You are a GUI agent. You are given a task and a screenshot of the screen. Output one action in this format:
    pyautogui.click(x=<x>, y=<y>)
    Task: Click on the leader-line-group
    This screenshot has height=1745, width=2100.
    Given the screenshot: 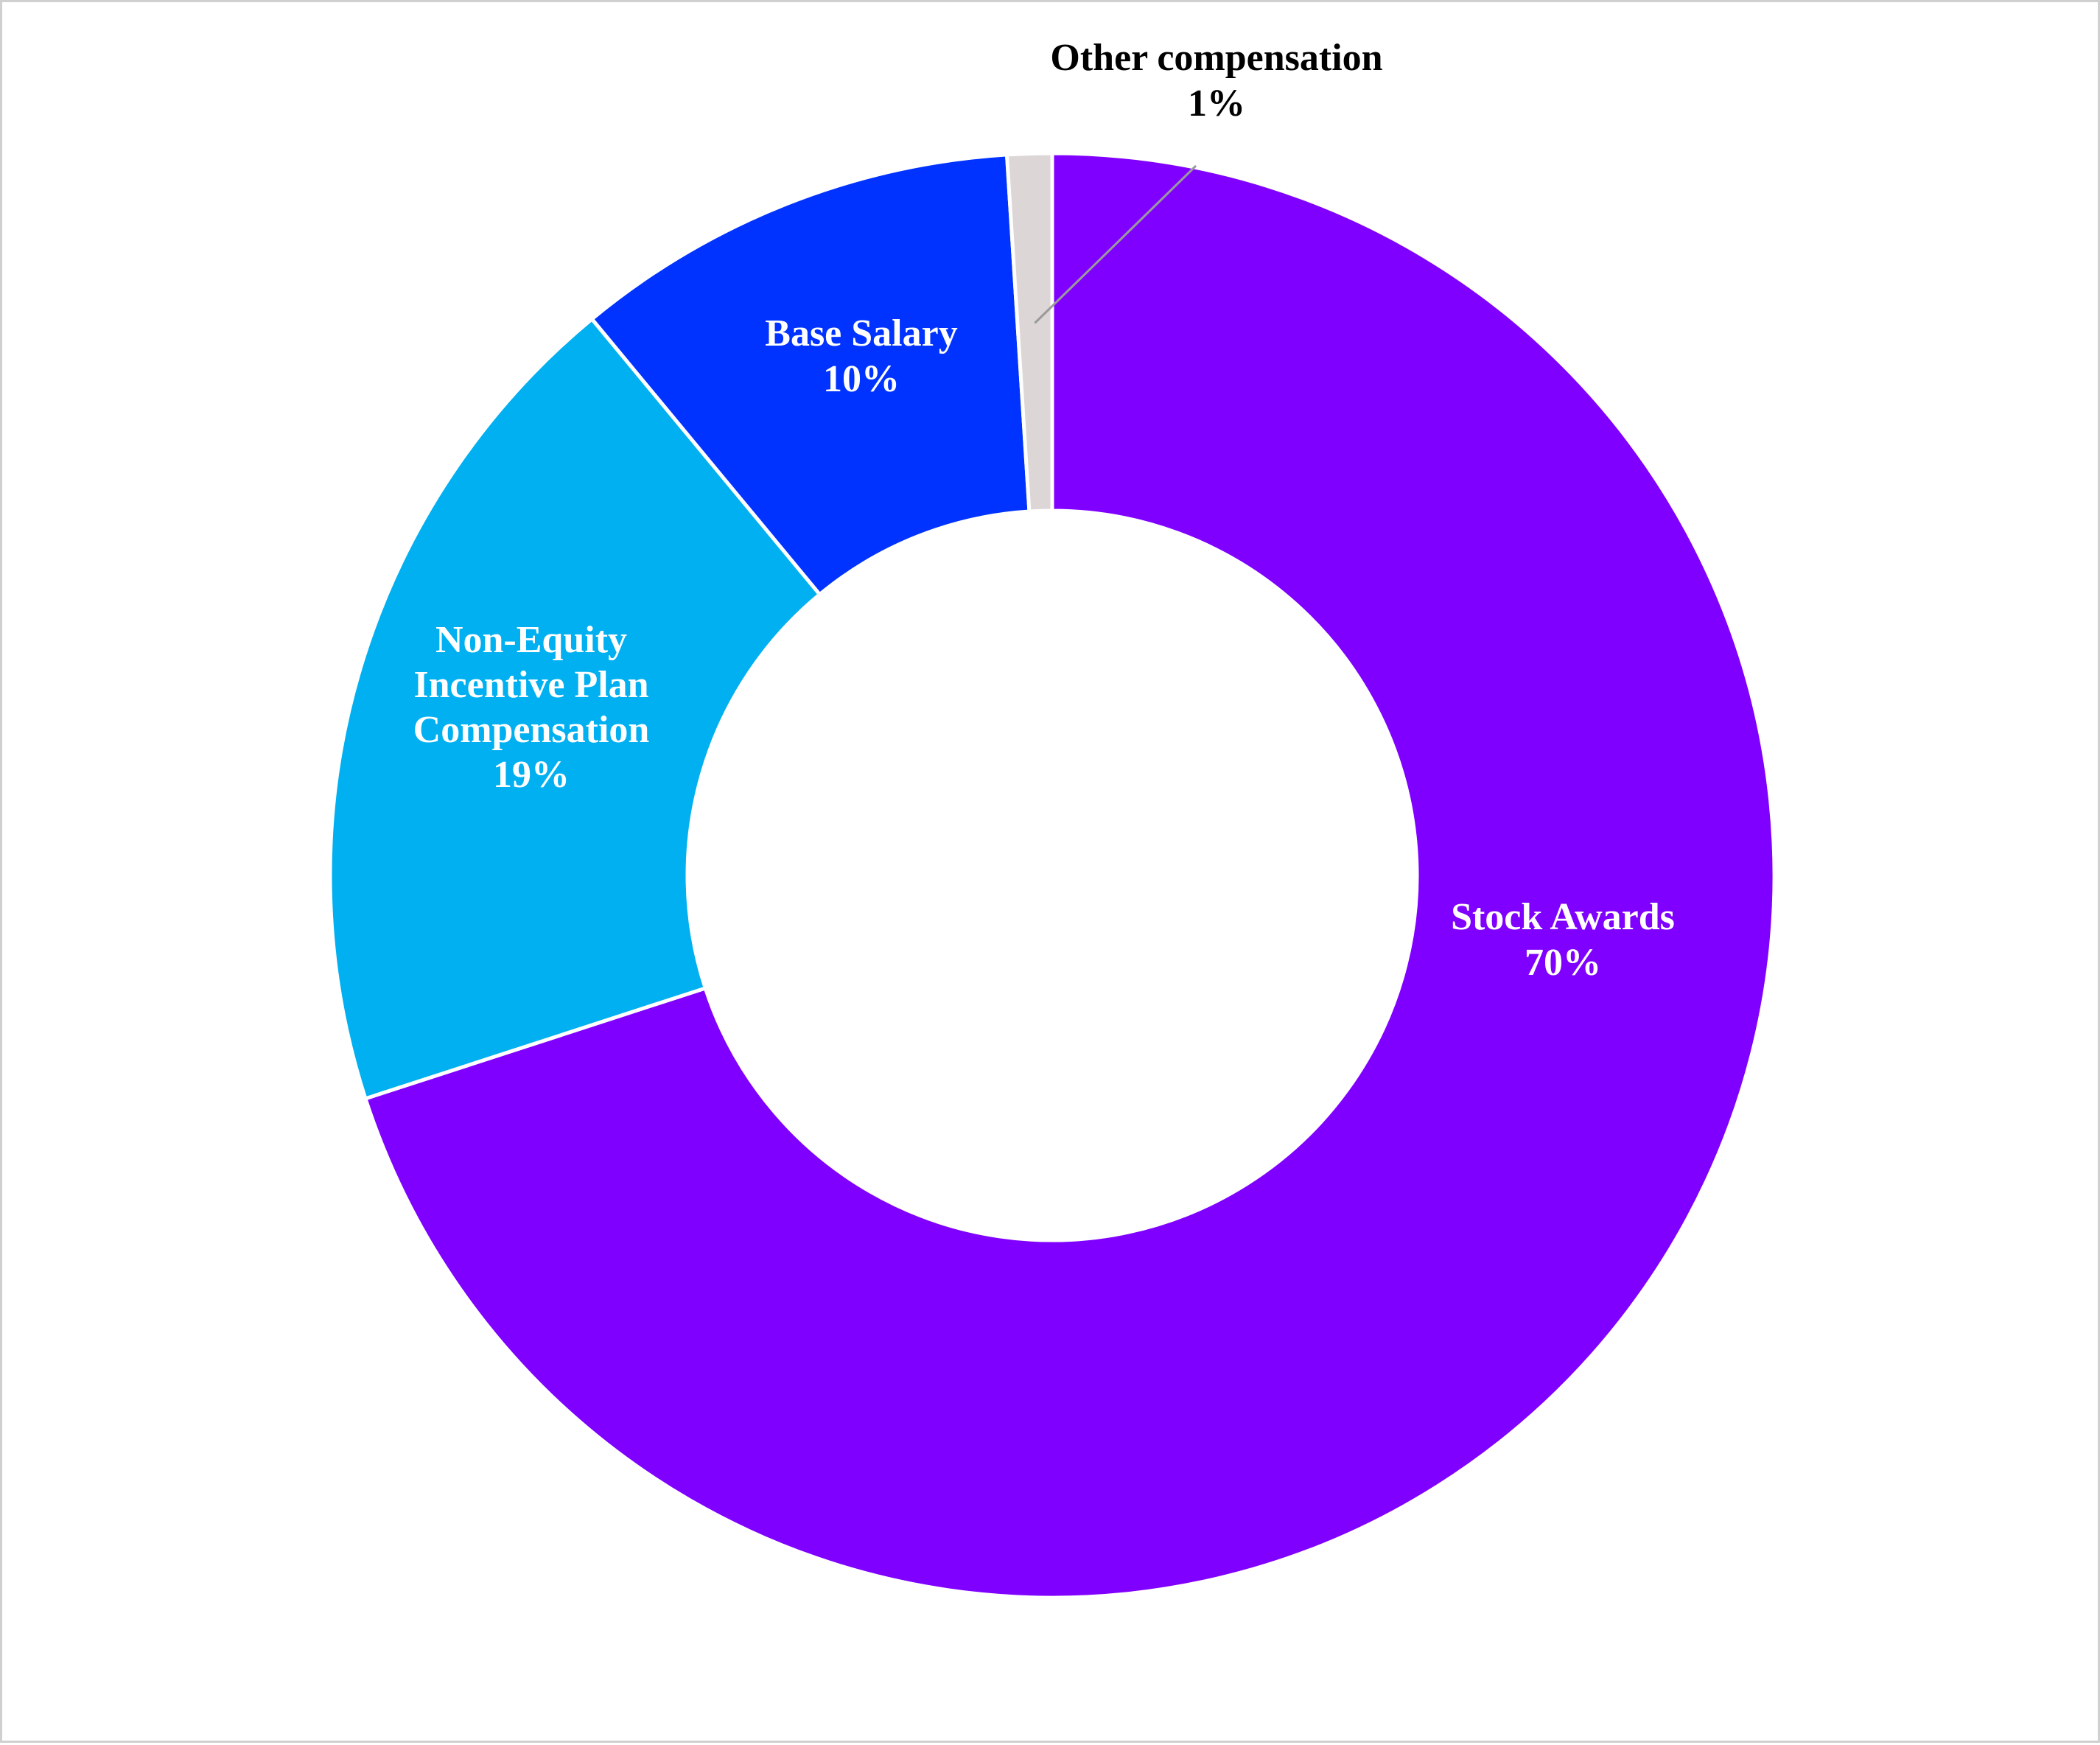 What is the action you would take?
    pyautogui.click(x=1115, y=244)
    